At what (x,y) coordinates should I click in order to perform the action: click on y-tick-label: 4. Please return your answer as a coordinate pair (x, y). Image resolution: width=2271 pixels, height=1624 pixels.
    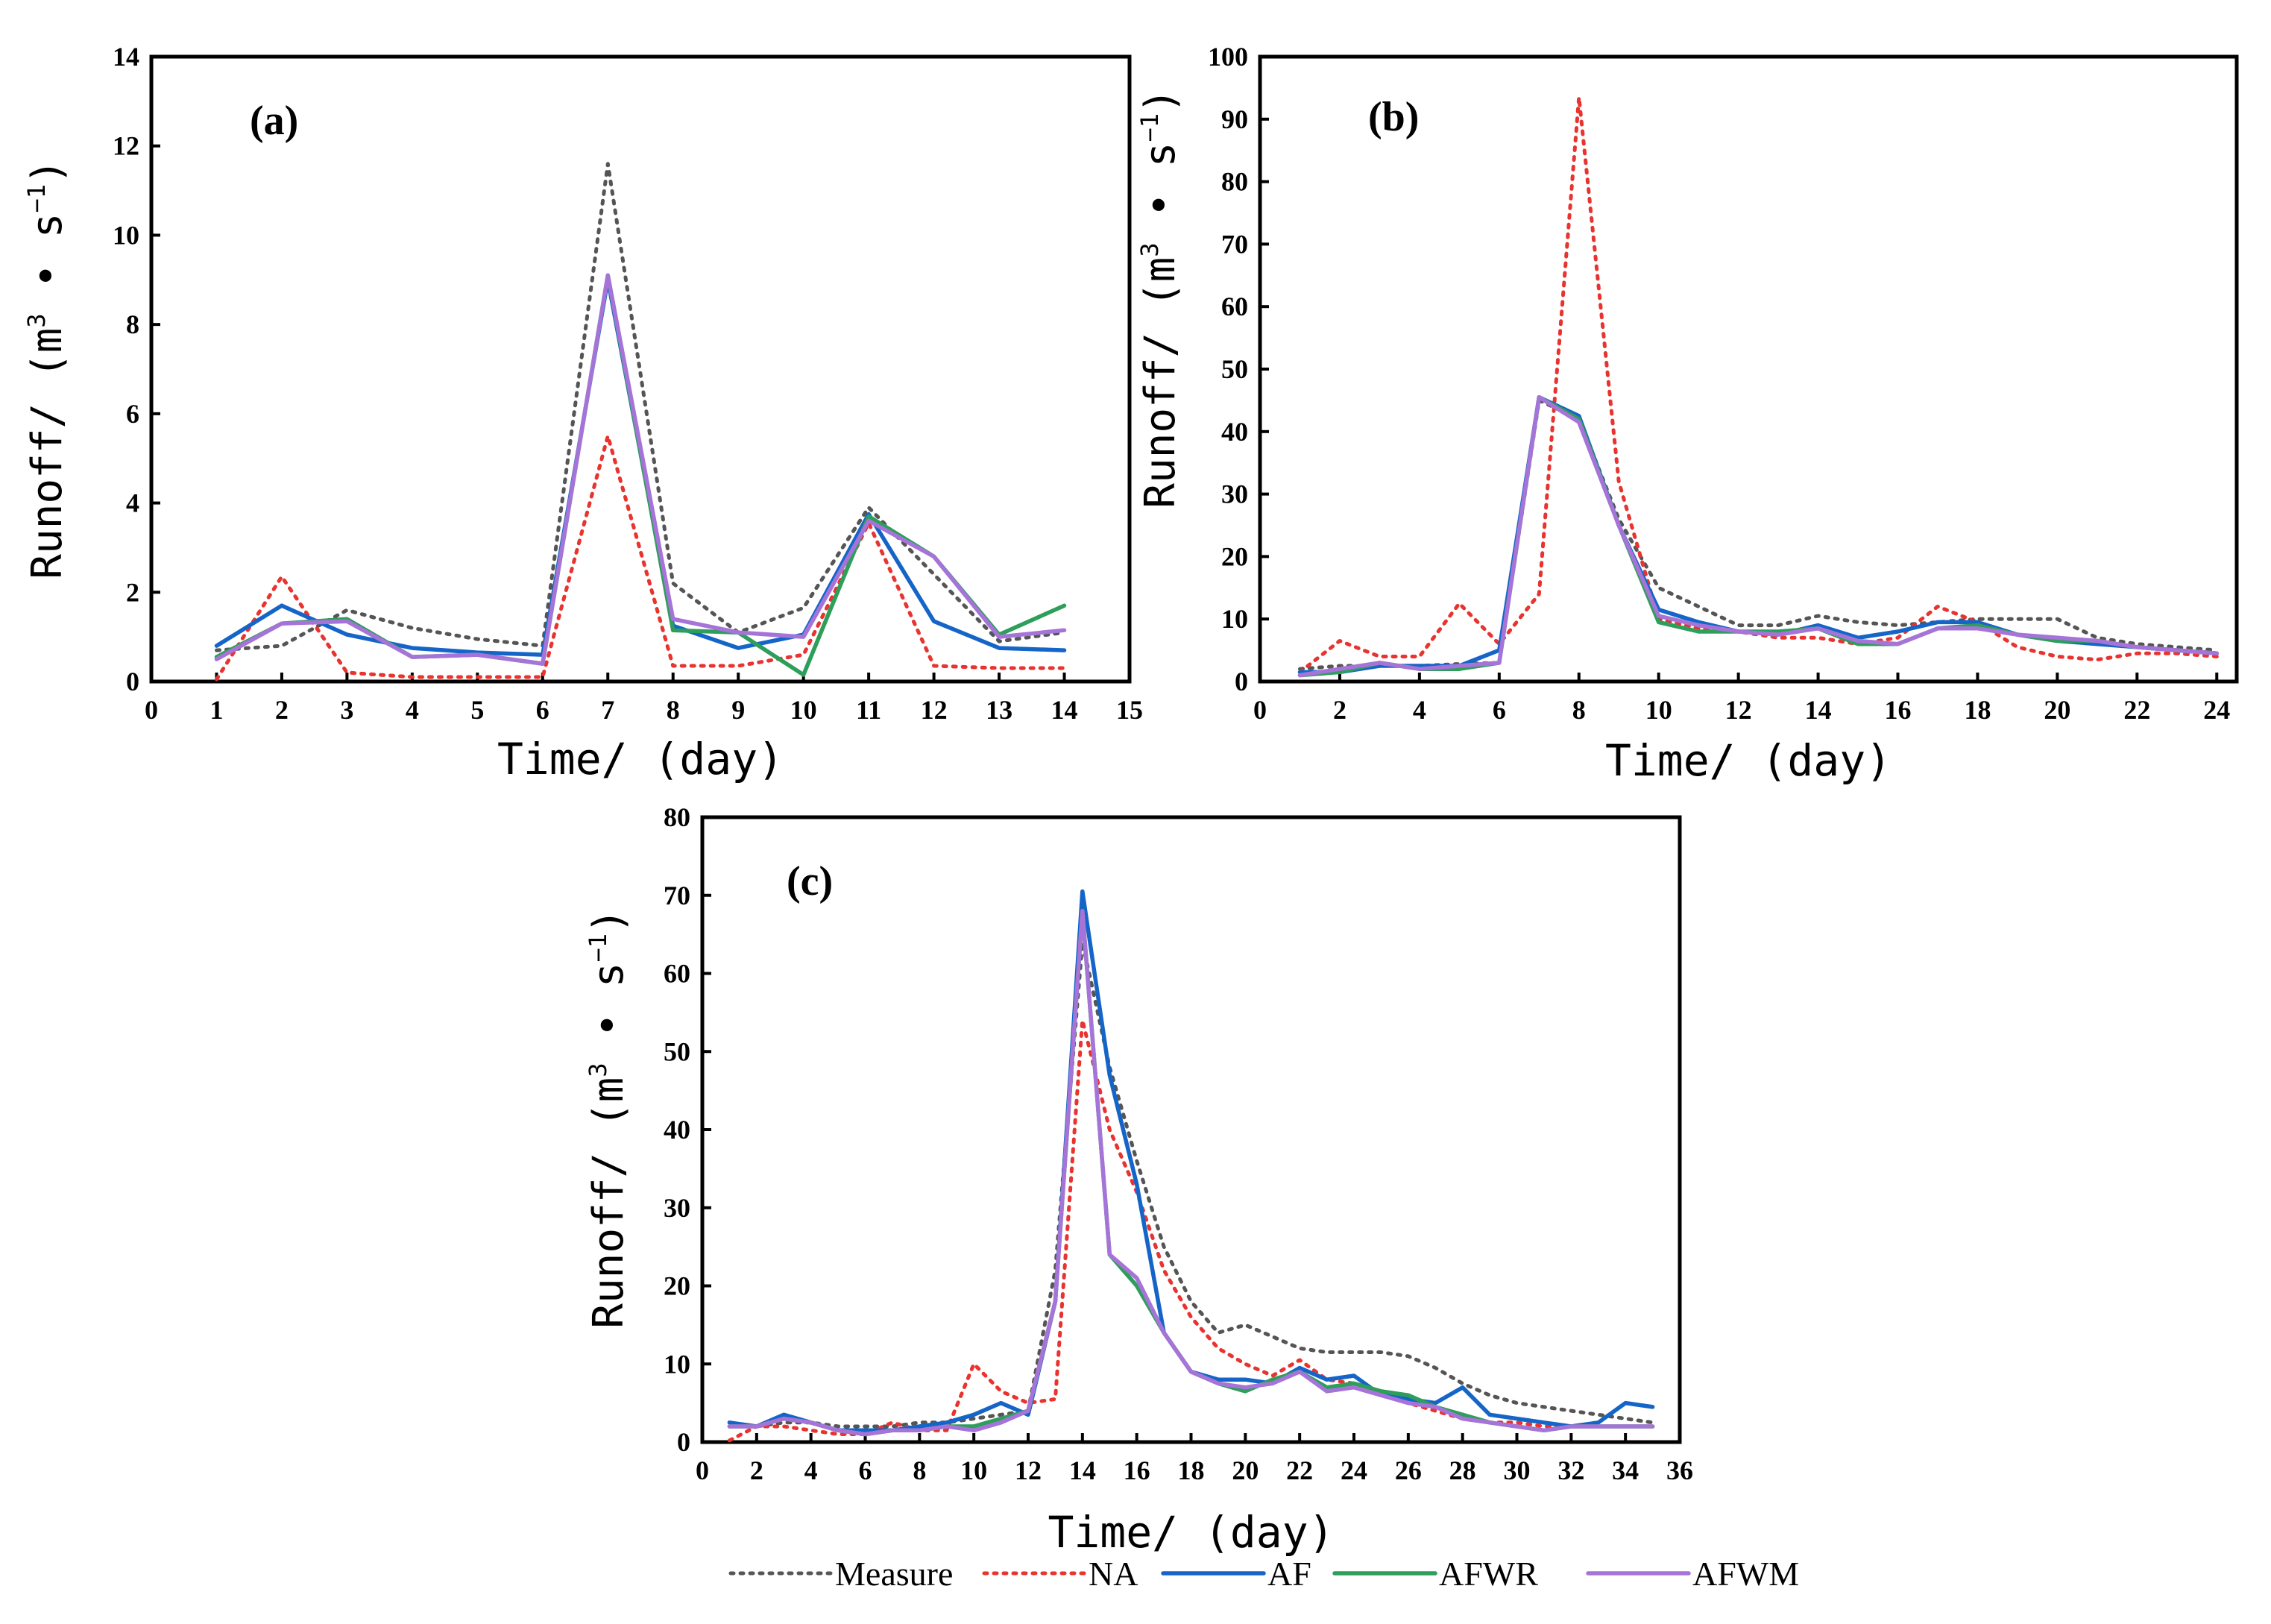
    Looking at the image, I should click on (132, 503).